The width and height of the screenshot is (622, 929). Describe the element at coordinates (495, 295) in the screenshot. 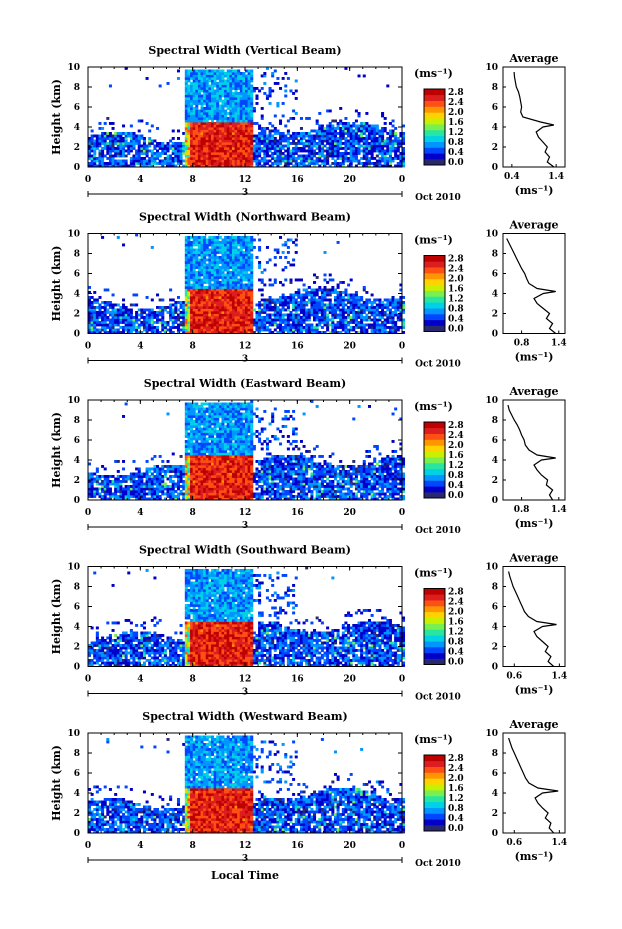

I see `profile-y-tick-label: 4` at that location.